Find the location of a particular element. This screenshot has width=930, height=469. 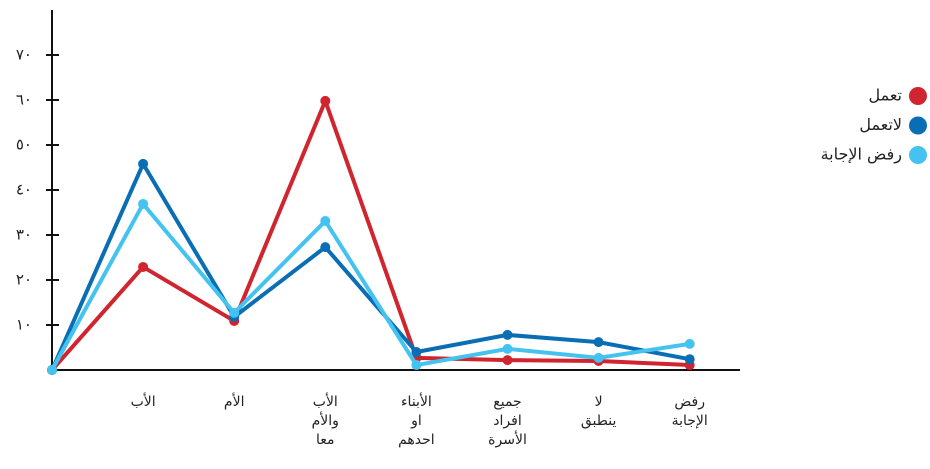

x-tick-label: الأب is located at coordinates (143, 402).